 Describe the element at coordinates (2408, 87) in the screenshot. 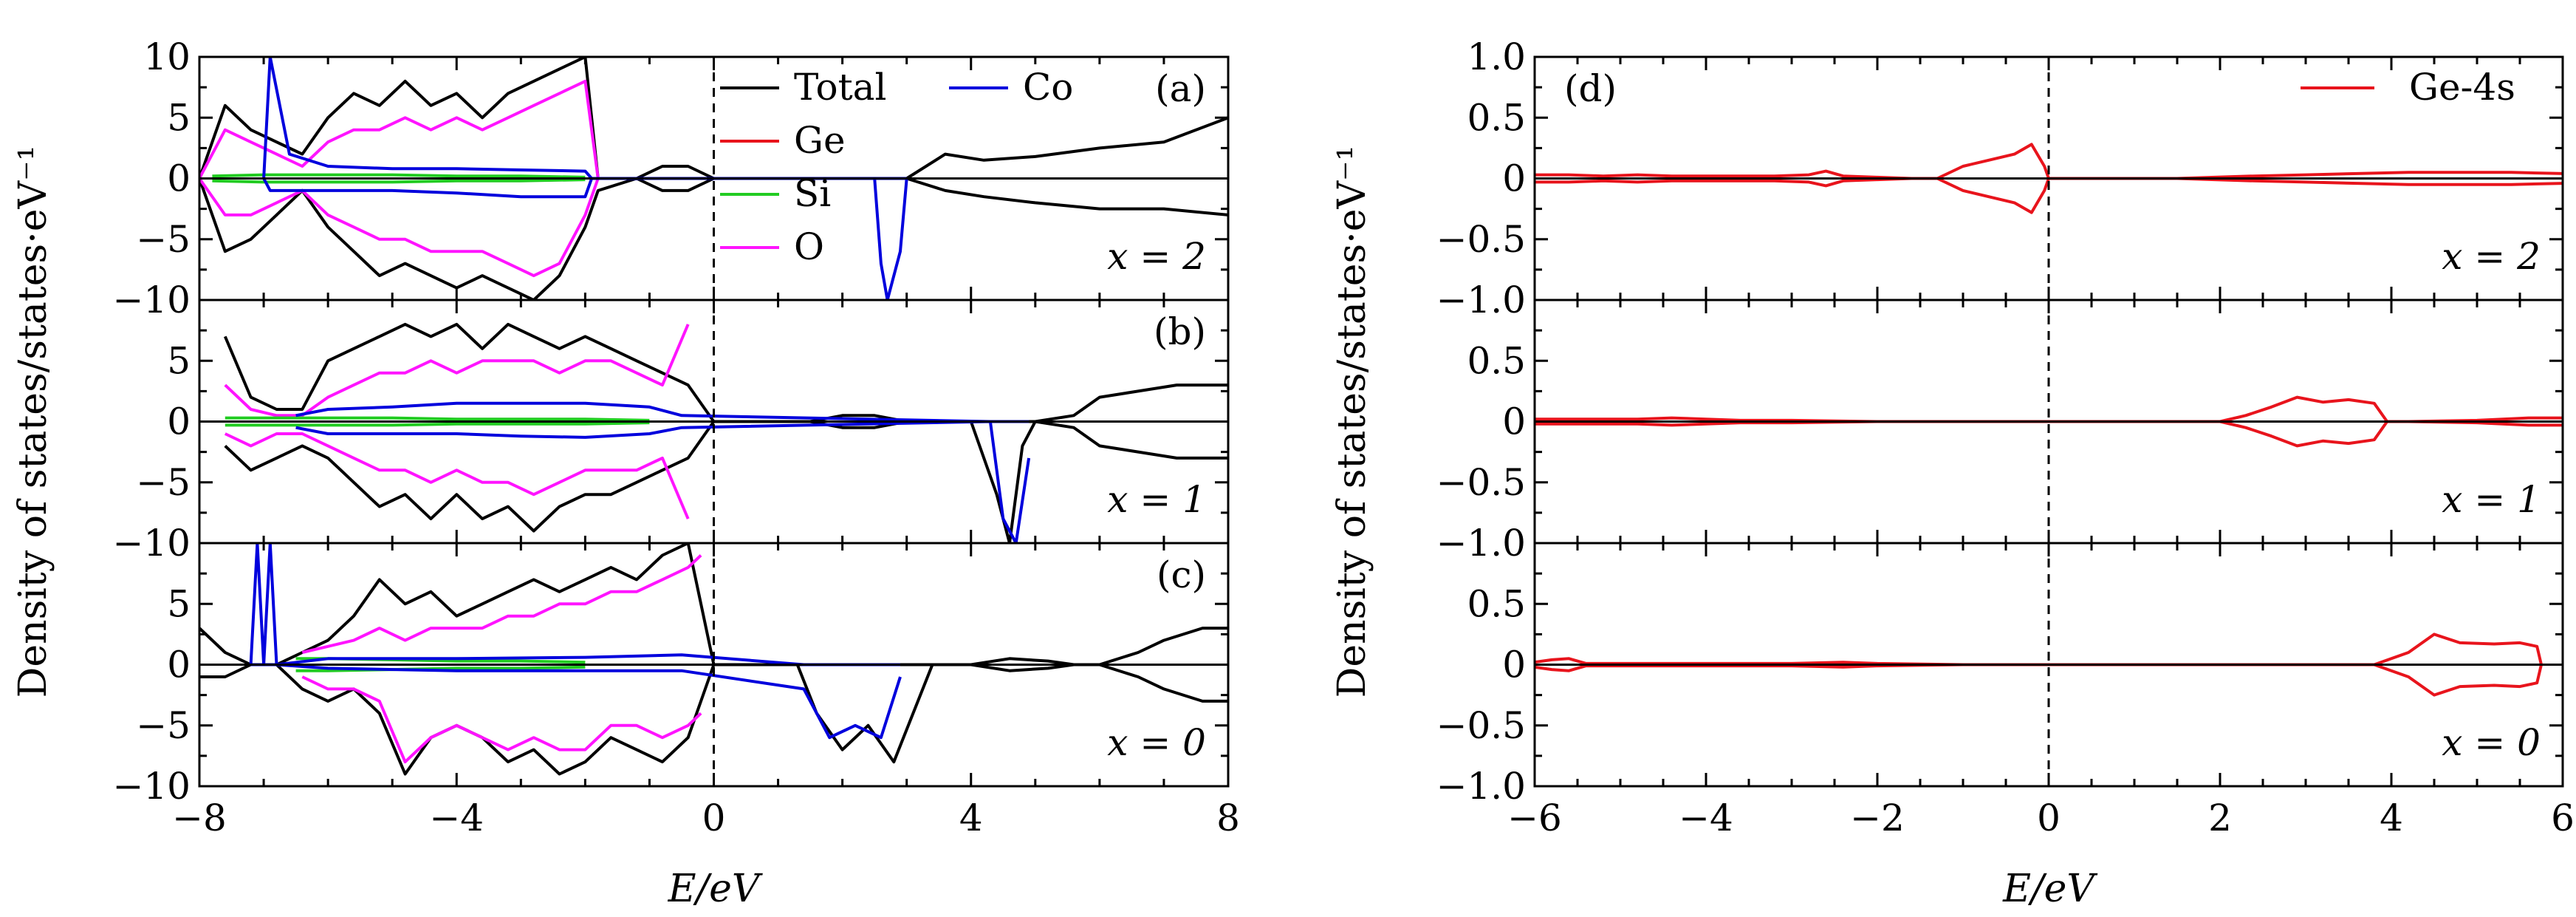

I see `legend-right: Ge-4s` at that location.